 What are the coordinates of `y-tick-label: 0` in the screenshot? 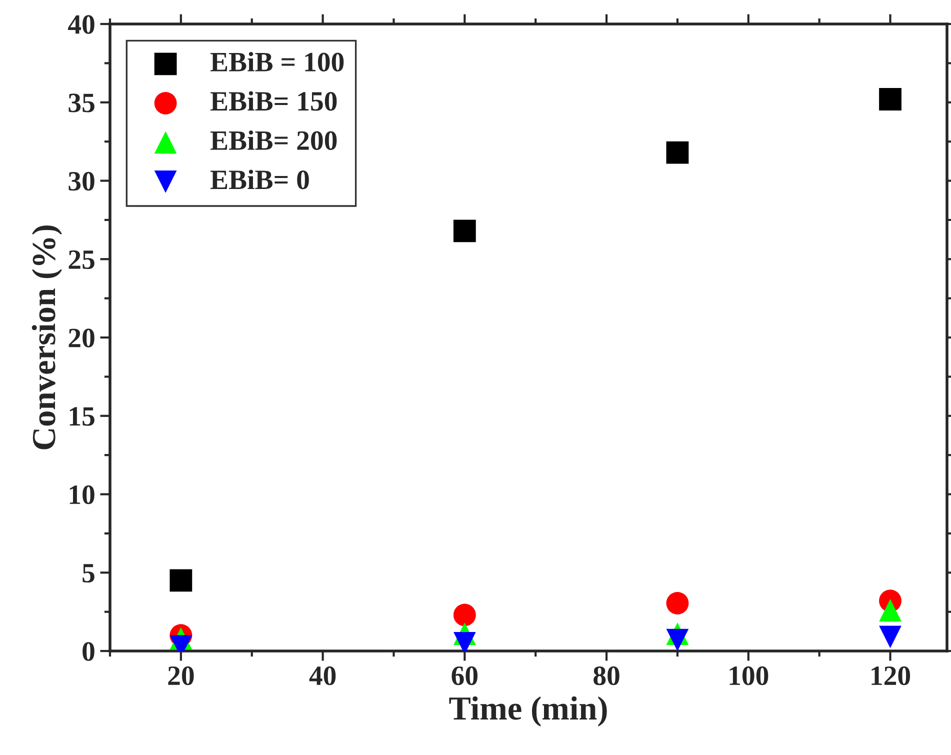 It's located at (88, 651).